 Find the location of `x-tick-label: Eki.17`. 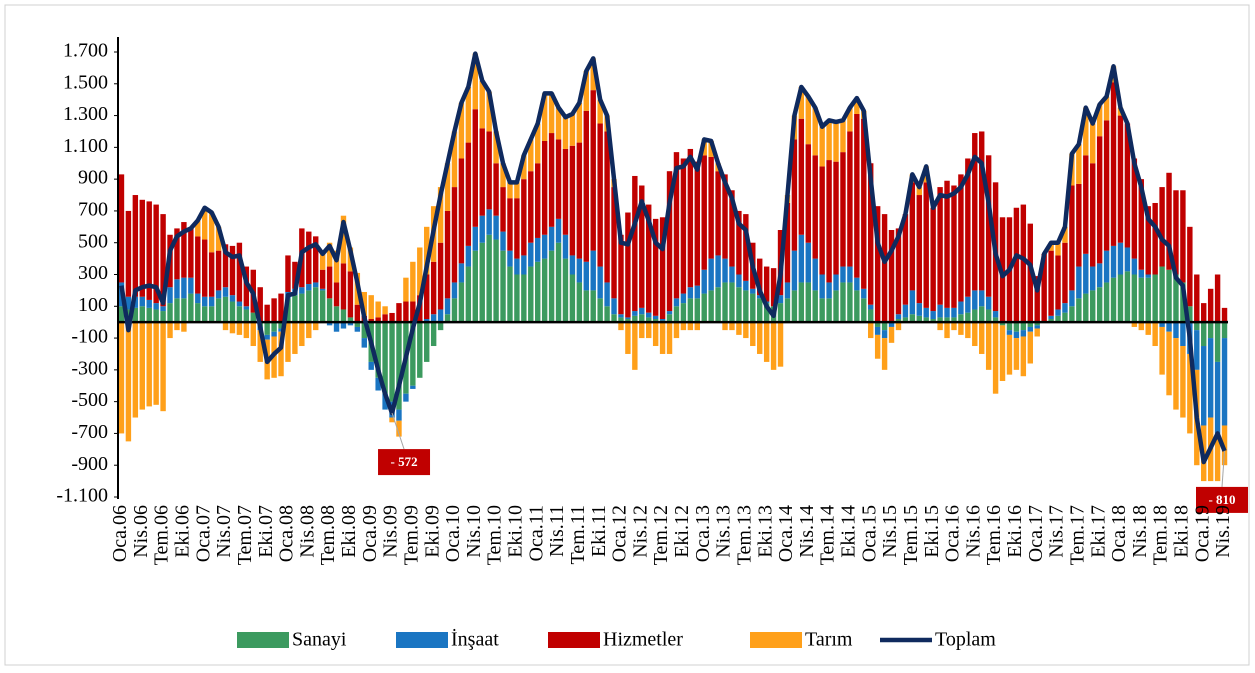

x-tick-label: Eki.17 is located at coordinates (1098, 531).